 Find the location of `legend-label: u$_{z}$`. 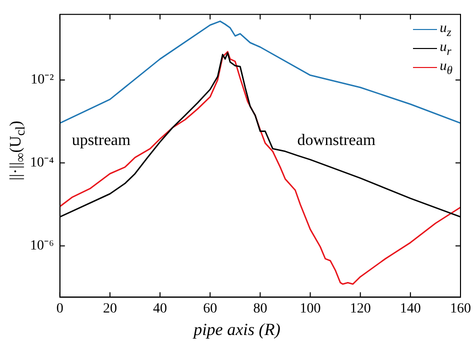

legend-label: u$_{z}$ is located at coordinates (446, 29).